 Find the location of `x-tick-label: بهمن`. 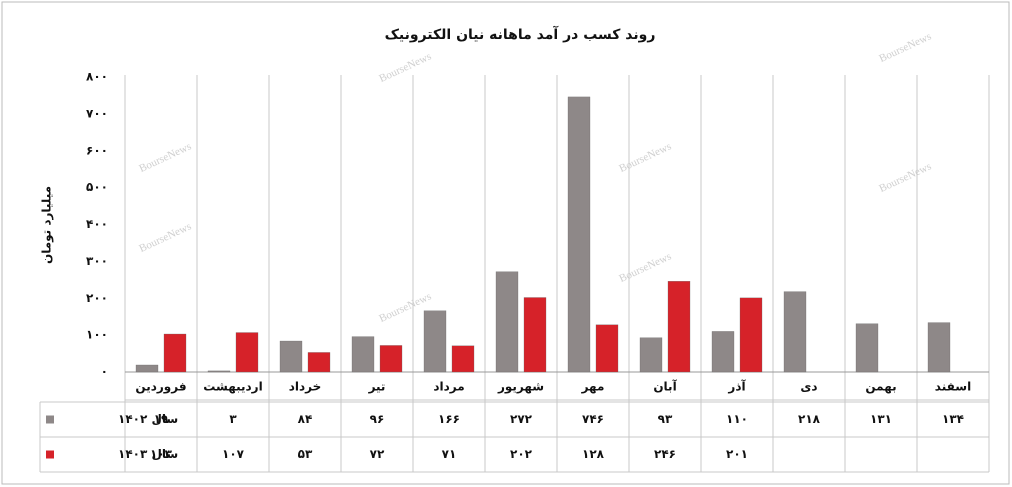

x-tick-label: بهمن is located at coordinates (880, 387).